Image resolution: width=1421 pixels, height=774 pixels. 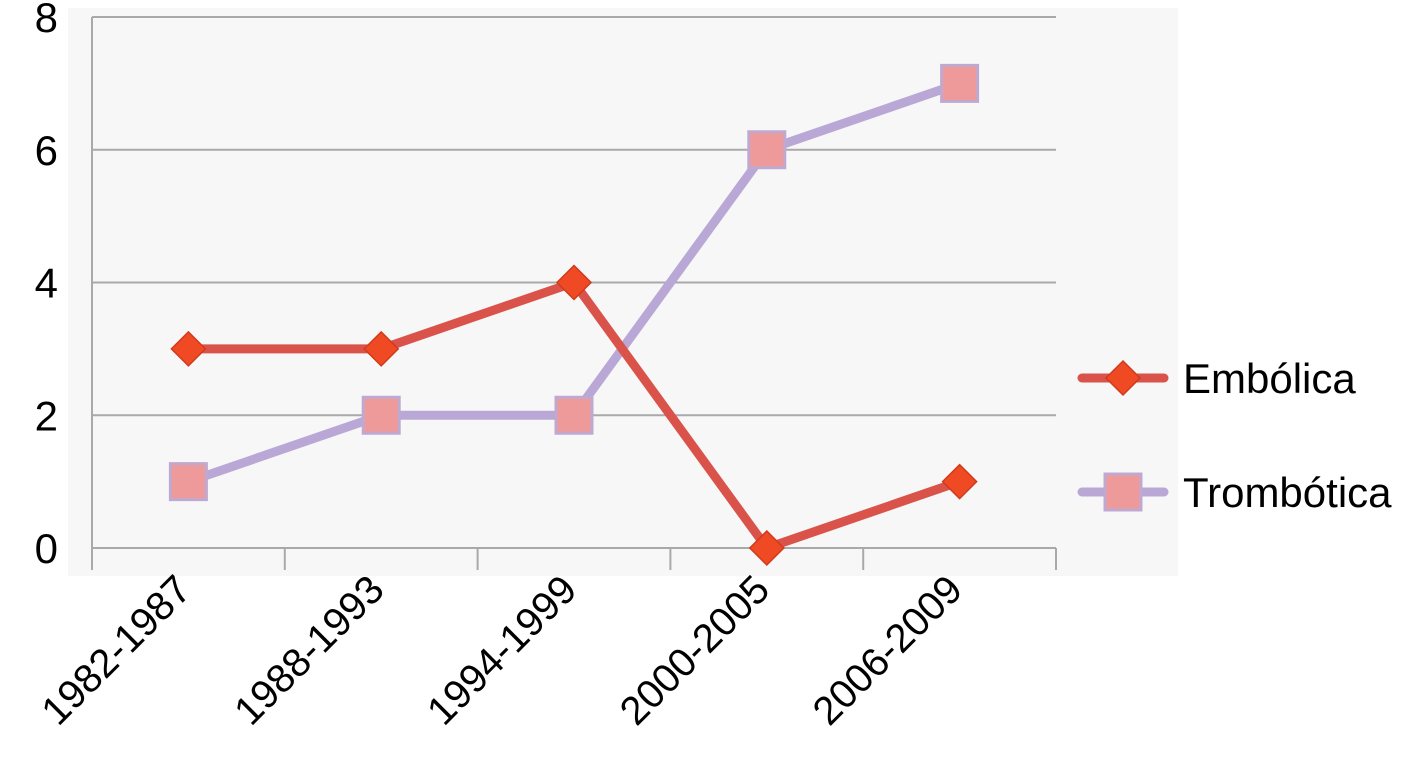 What do you see at coordinates (1287, 492) in the screenshot?
I see `legend-label: Trombótica` at bounding box center [1287, 492].